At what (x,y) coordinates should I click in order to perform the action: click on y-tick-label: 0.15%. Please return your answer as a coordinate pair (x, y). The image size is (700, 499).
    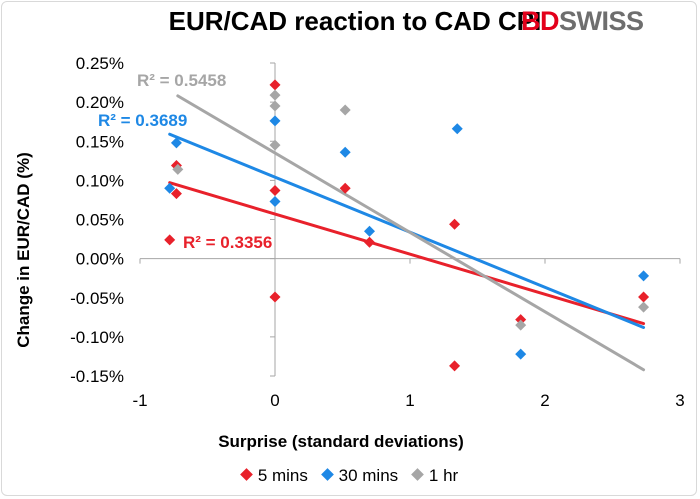
    Looking at the image, I should click on (100, 141).